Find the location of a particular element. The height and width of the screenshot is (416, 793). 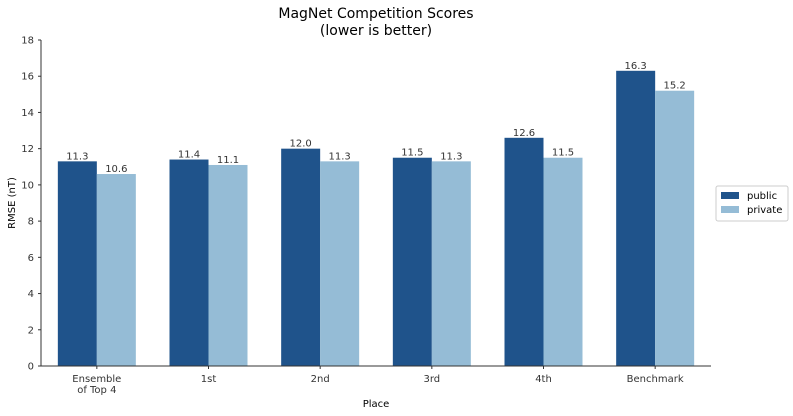

y-axis-ticks: 0 2 4 6 8 10 12 14 16 18 is located at coordinates (31, 204).